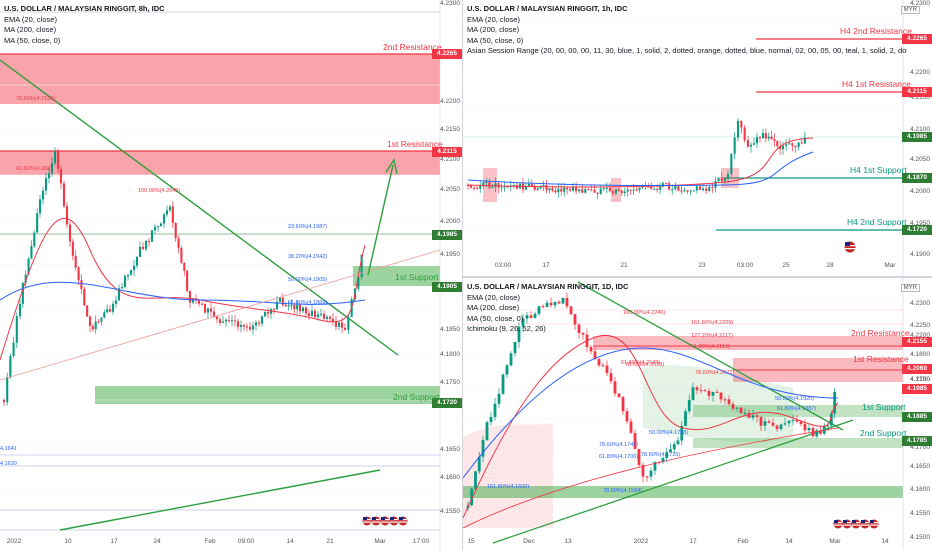  I want to click on price-tag: 4.1985, so click(447, 235).